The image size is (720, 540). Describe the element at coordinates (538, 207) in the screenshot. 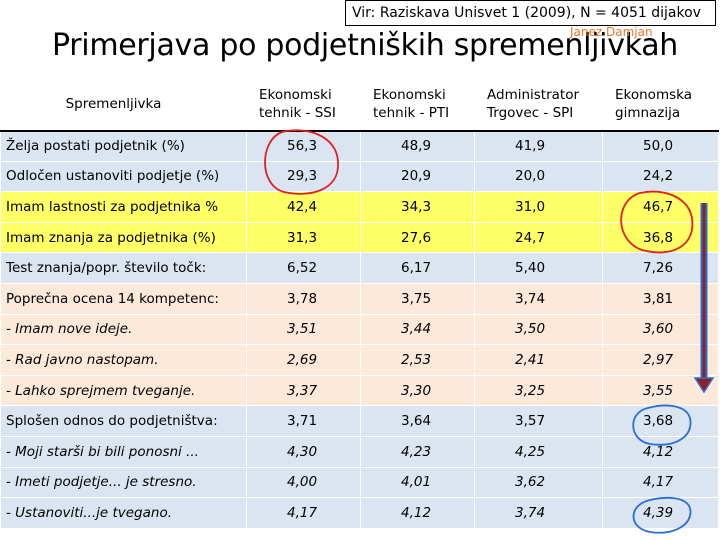

I see `row-value: 31,0` at that location.